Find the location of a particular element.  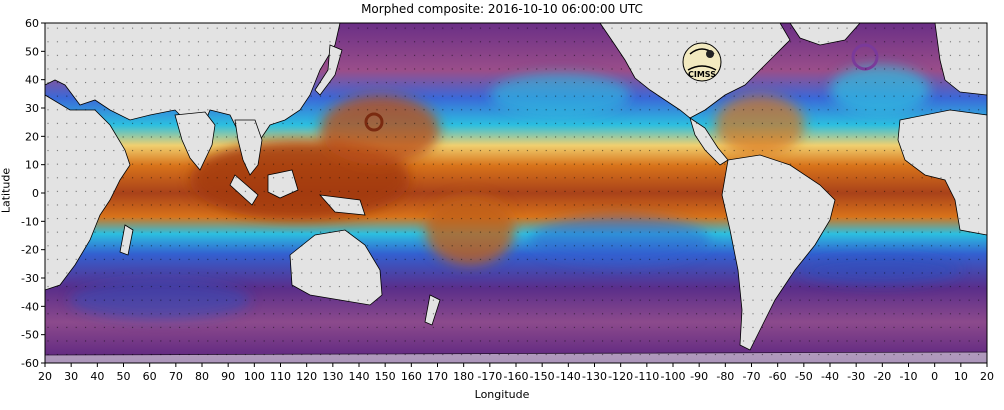

x-tick-label: 100 is located at coordinates (254, 376).